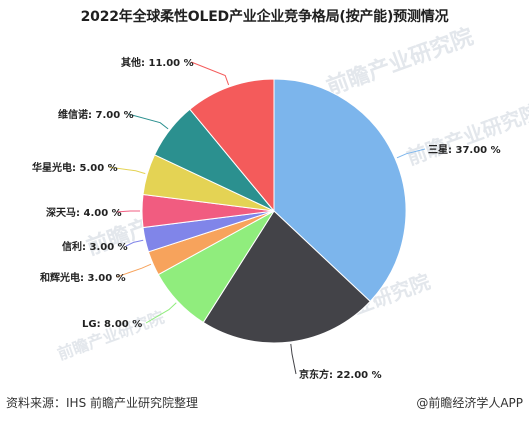 This screenshot has width=529, height=421. What do you see at coordinates (84, 212) in the screenshot?
I see `slice-label-6: 深天马: 4.00 %` at bounding box center [84, 212].